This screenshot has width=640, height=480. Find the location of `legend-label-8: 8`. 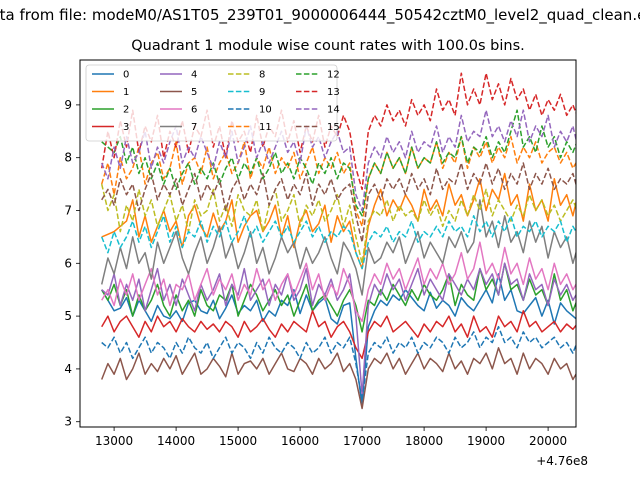

legend-label-8: 8 is located at coordinates (262, 75).